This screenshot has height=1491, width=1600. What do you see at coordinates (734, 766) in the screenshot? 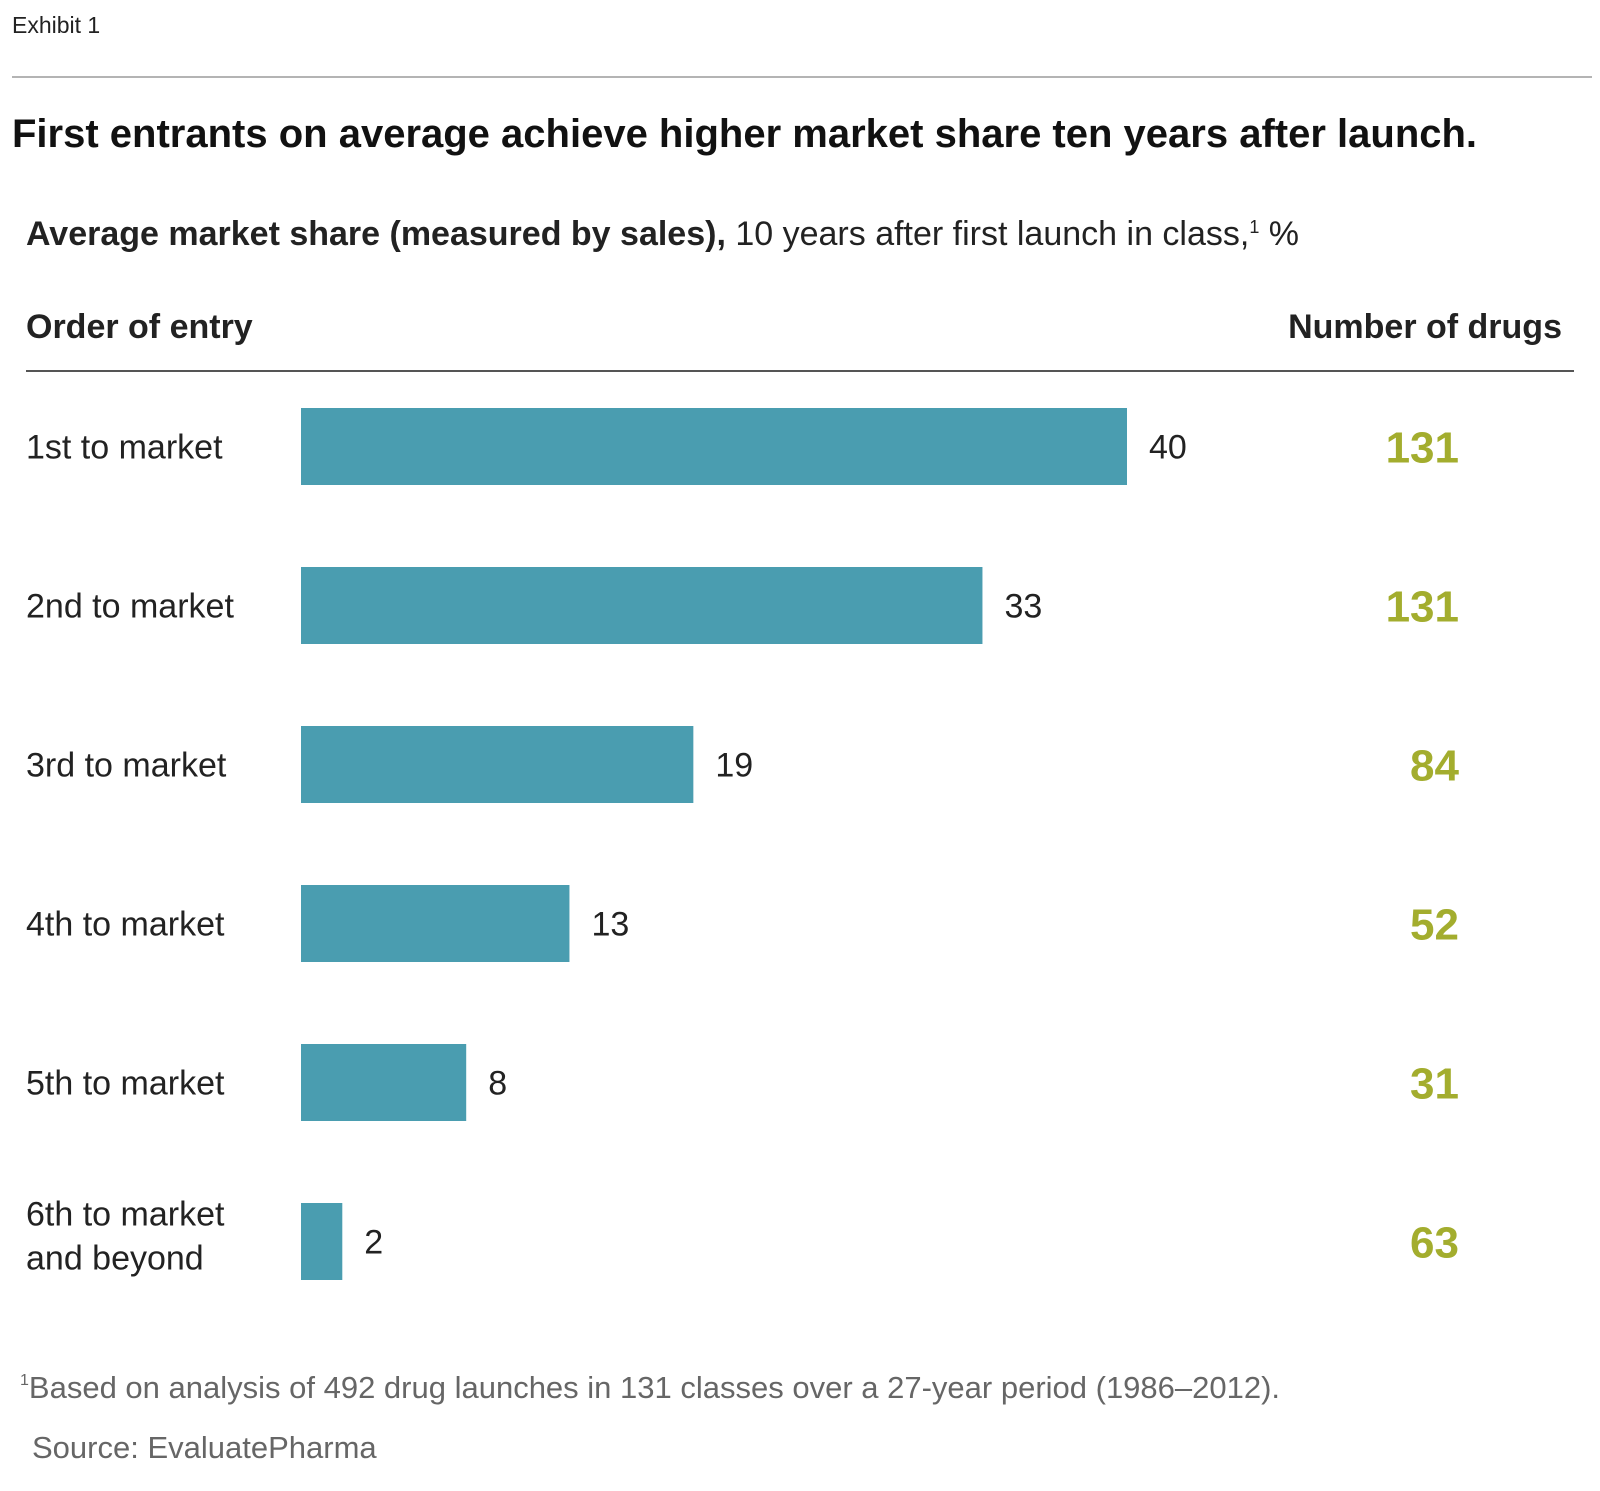
I see `value-label-3: 19` at bounding box center [734, 766].